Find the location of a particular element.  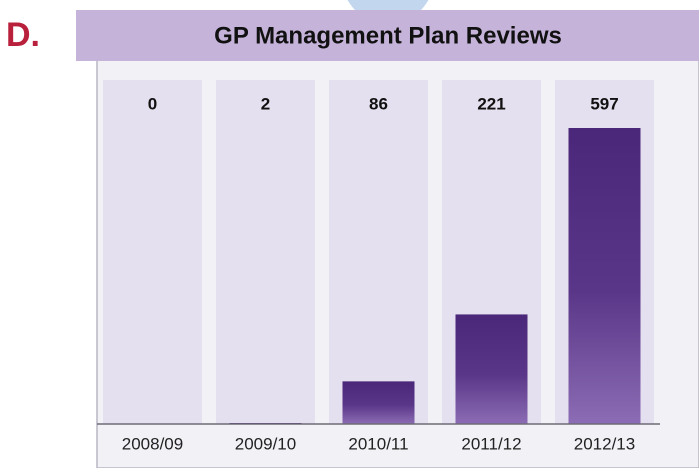

value-label: 86 is located at coordinates (378, 103).